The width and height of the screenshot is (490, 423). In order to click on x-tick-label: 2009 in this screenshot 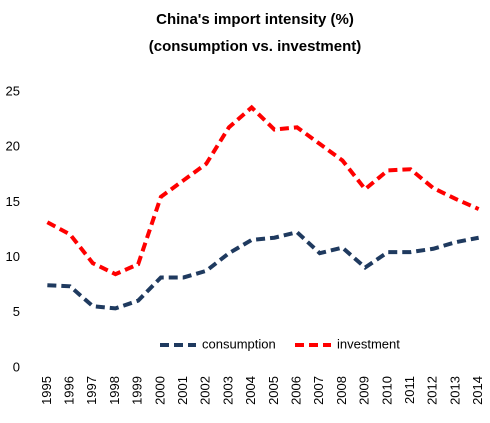, I will do `click(364, 390)`.